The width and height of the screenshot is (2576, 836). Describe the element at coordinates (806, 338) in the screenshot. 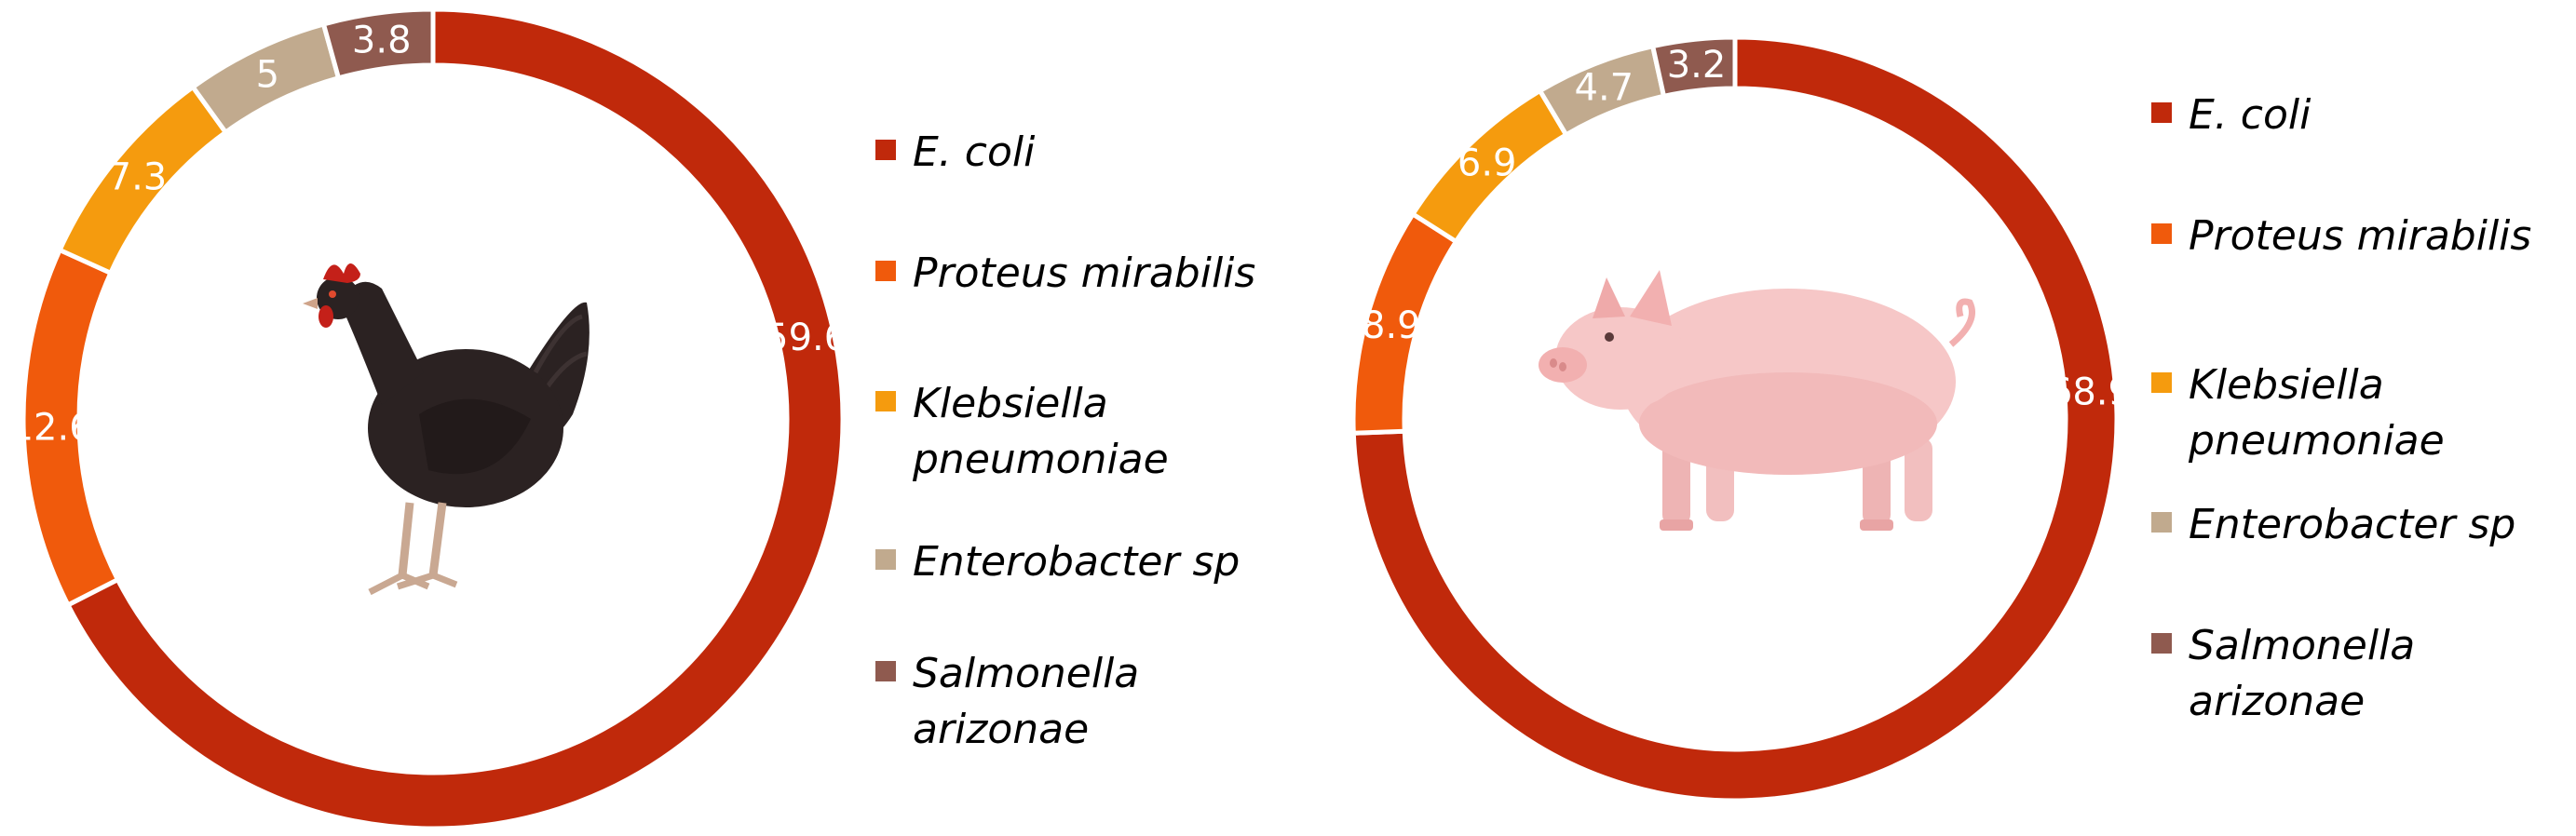

I see `slice-value-label: 59.6` at that location.